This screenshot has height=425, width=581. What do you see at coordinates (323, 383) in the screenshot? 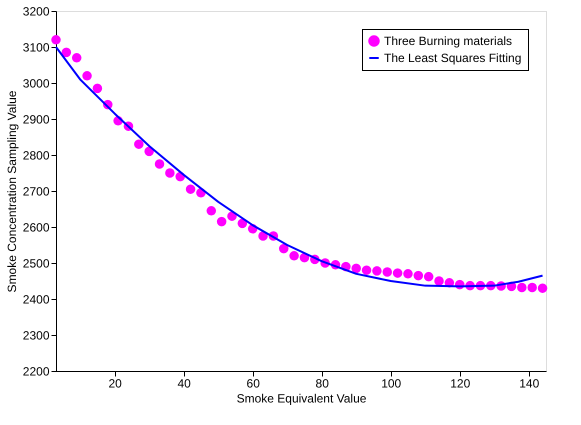
I see `x-tick-label: 80` at bounding box center [323, 383].